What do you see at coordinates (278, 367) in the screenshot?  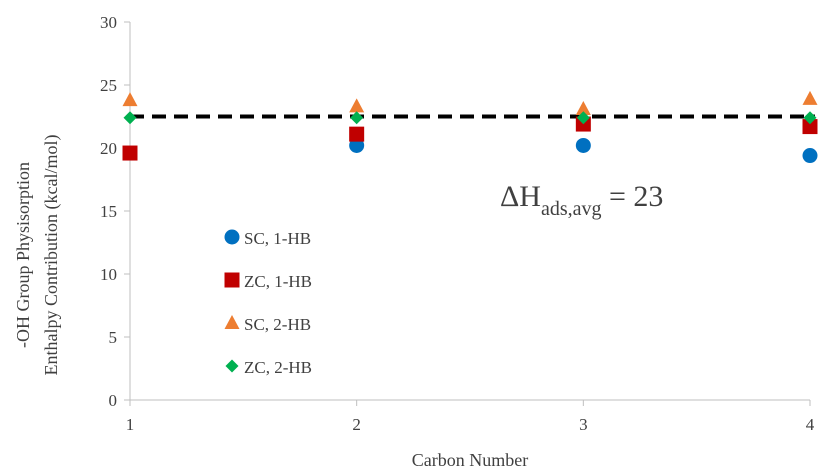 I see `legend-label: ZC, 2-HB` at bounding box center [278, 367].